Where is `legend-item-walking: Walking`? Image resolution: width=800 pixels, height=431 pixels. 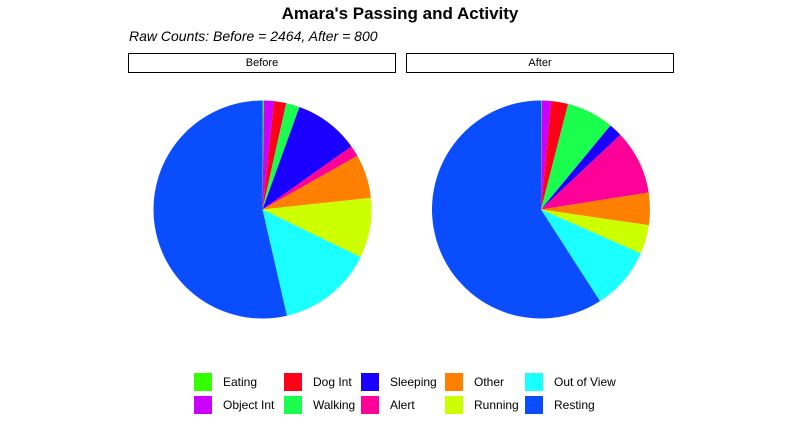 legend-item-walking: Walking is located at coordinates (322, 404).